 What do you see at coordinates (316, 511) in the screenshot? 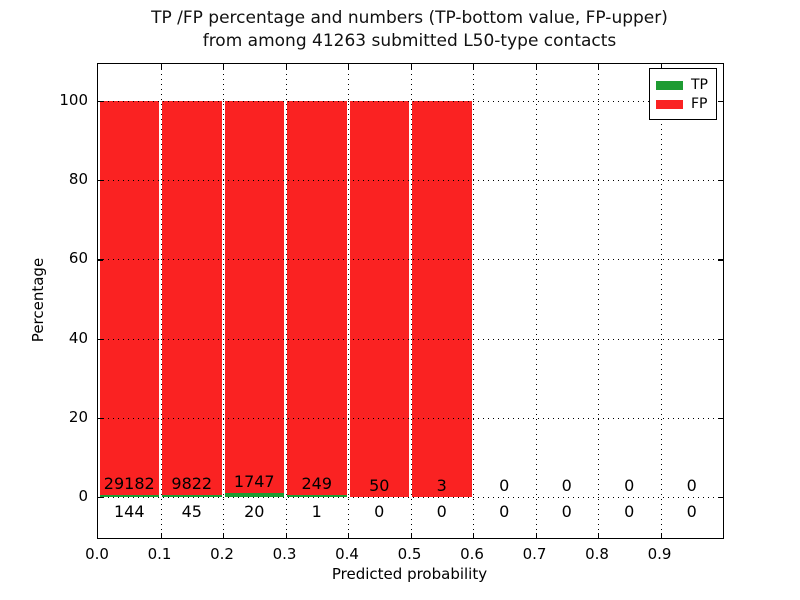
I see `tp-count-label: 1` at bounding box center [316, 511].